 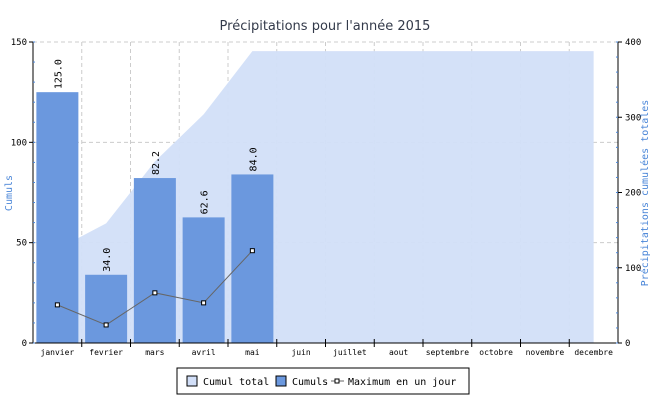 I want to click on legend: Cumul total Cumuls Maximum en un jour, so click(x=323, y=381).